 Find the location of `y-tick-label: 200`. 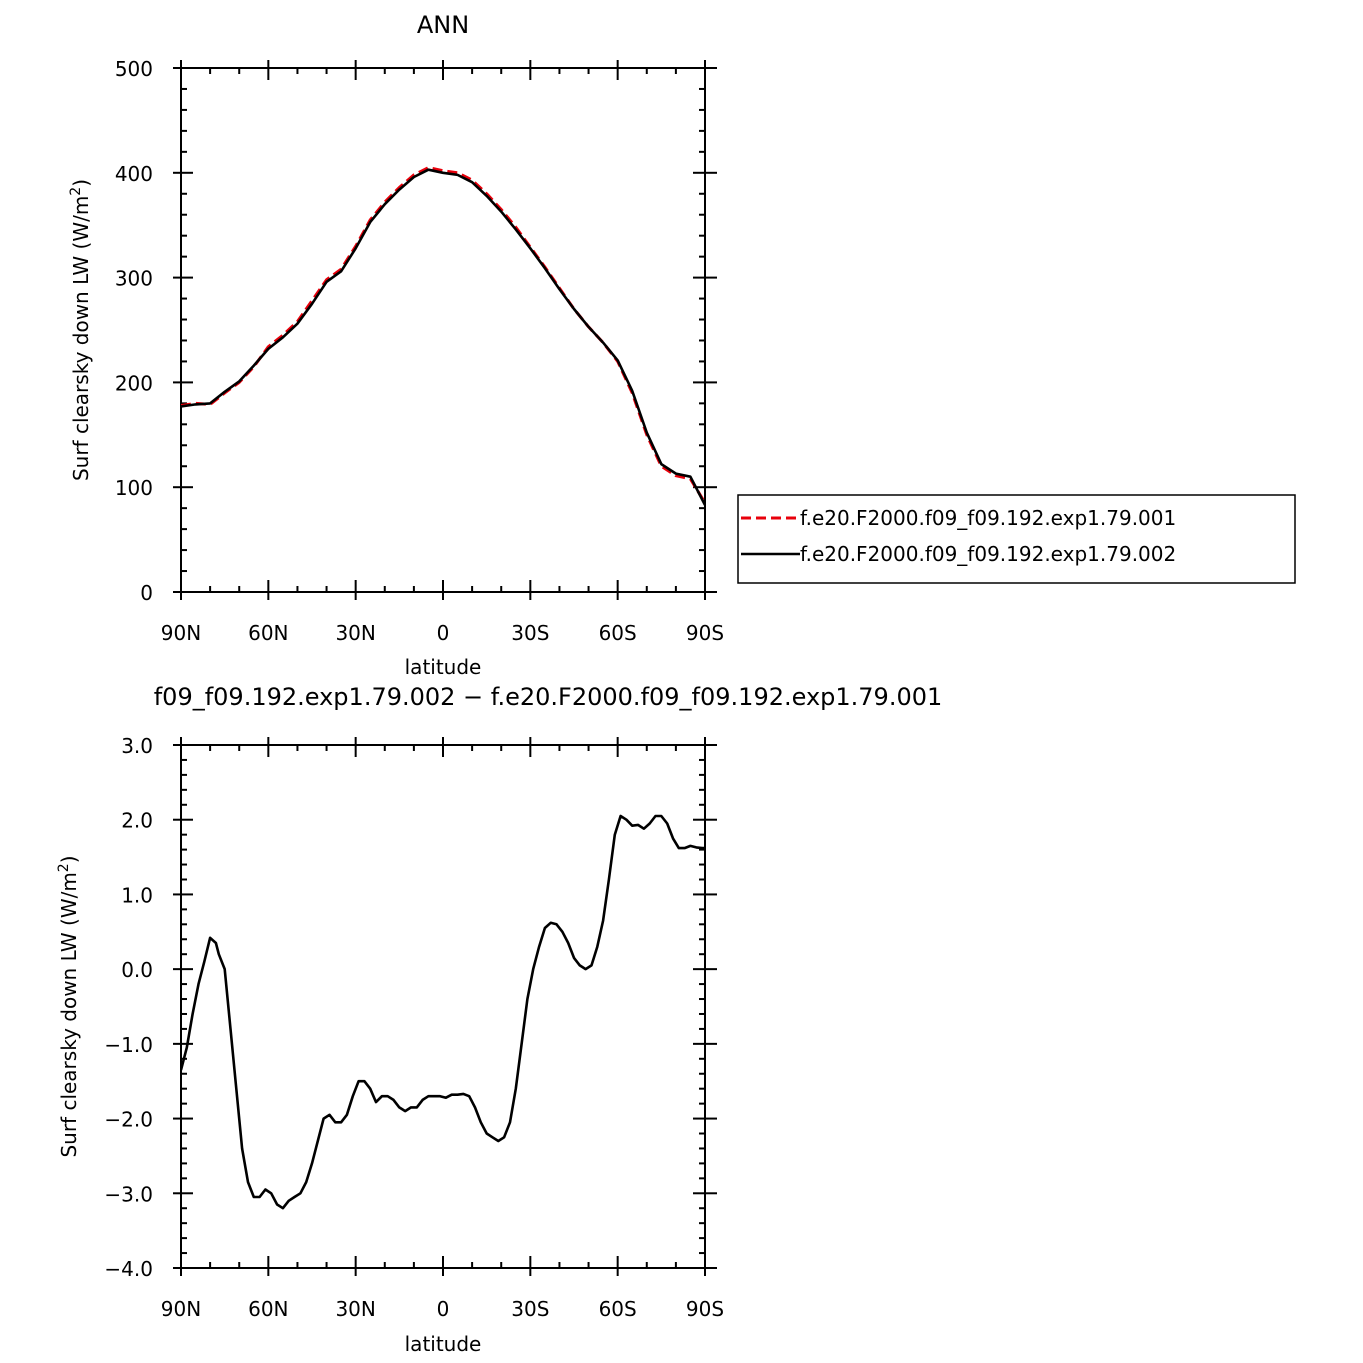

y-tick-label: 200 is located at coordinates (134, 383).